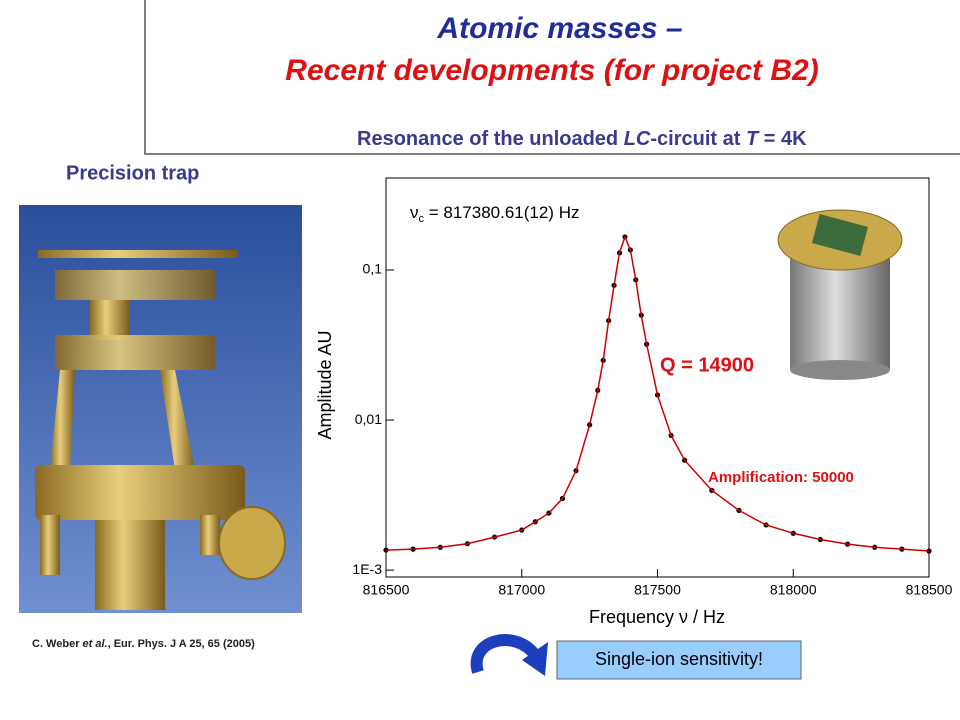  Describe the element at coordinates (501, 212) in the screenshot. I see `fit-text: = 817380.61(12) Hz` at that location.